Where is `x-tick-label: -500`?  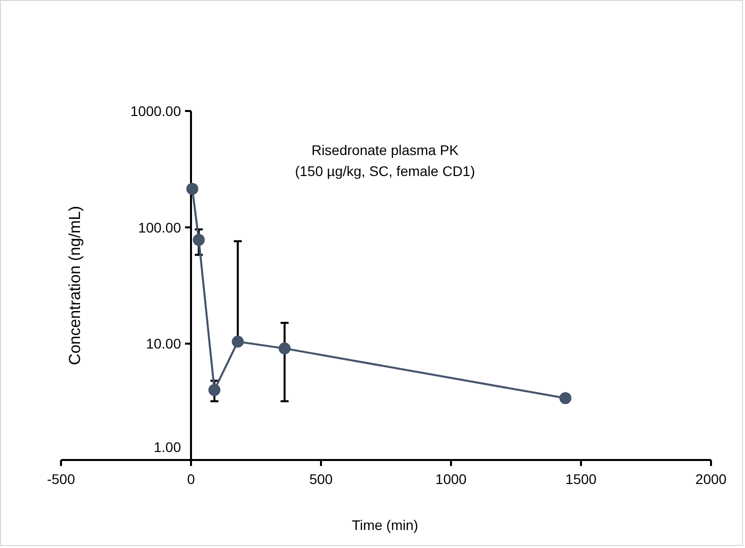 x-tick-label: -500 is located at coordinates (61, 479).